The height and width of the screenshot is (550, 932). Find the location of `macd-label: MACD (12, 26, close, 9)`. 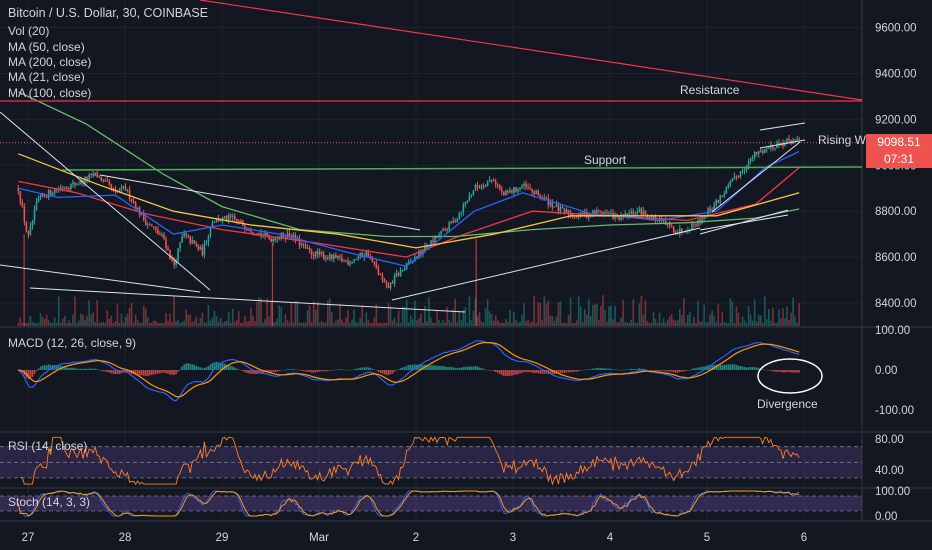

macd-label: MACD (12, 26, close, 9) is located at coordinates (72, 343).